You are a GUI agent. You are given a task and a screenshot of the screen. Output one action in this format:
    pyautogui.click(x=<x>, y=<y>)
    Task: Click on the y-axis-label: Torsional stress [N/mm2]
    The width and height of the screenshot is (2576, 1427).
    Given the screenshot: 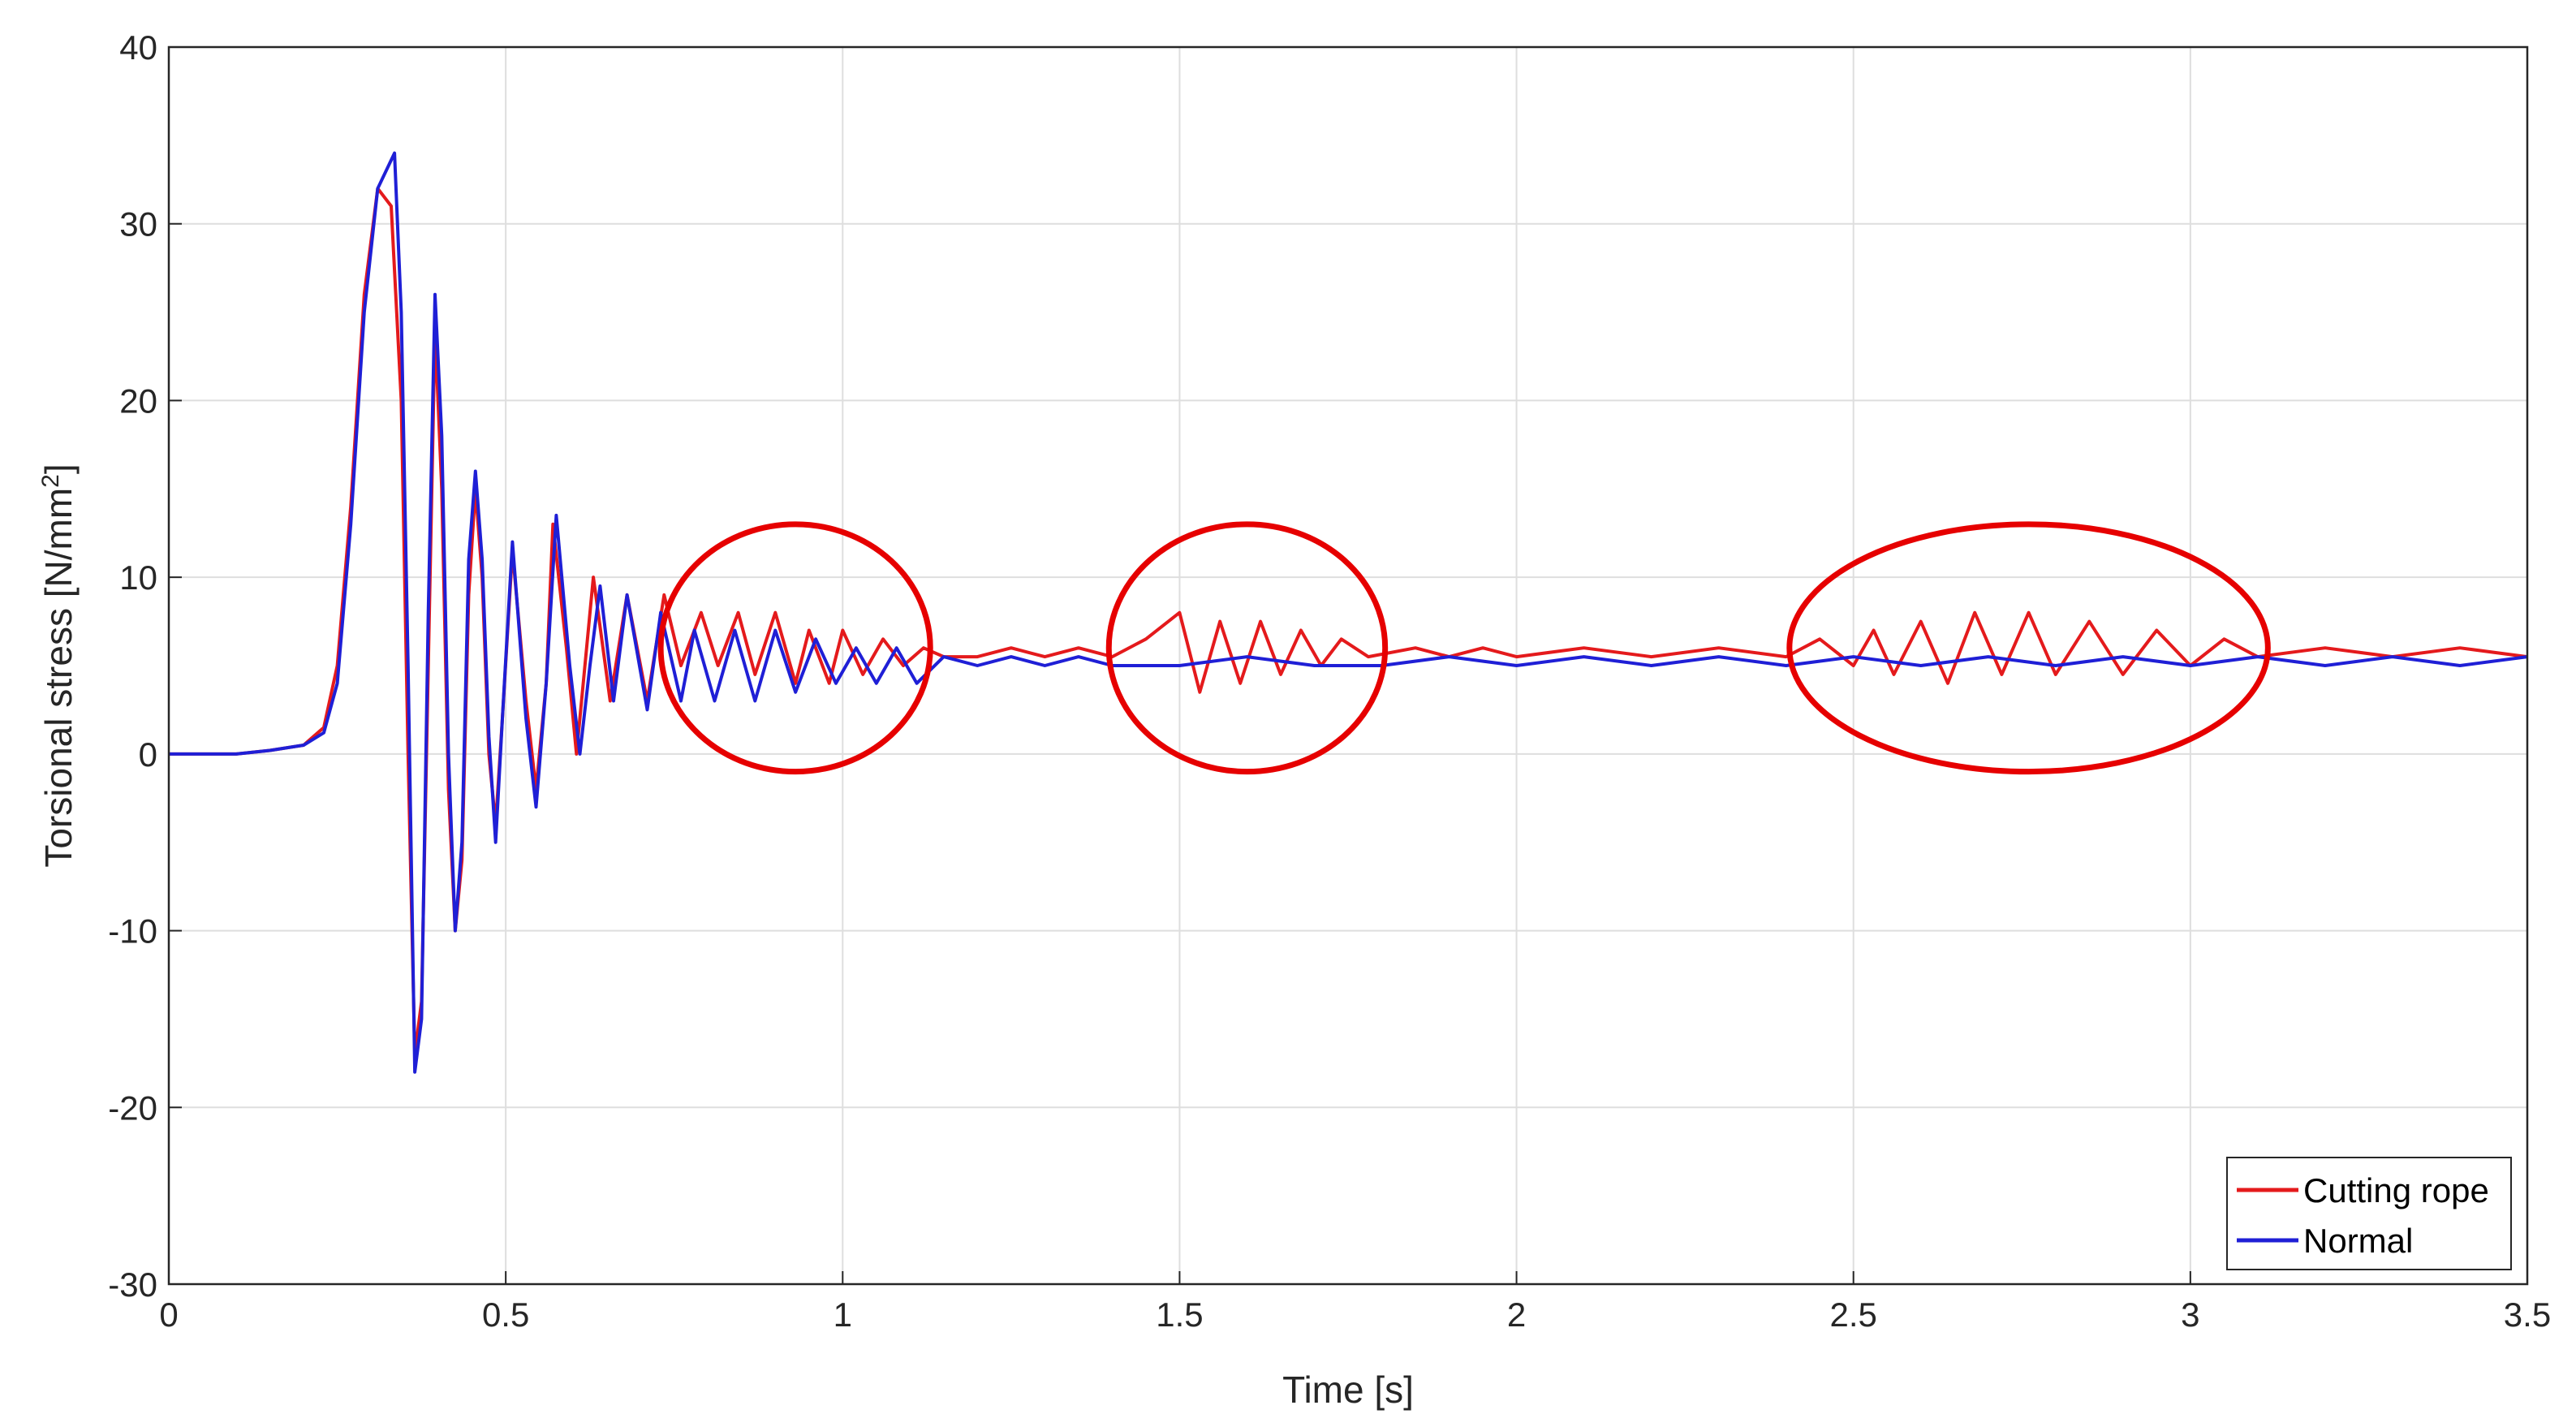 What is the action you would take?
    pyautogui.click(x=59, y=665)
    